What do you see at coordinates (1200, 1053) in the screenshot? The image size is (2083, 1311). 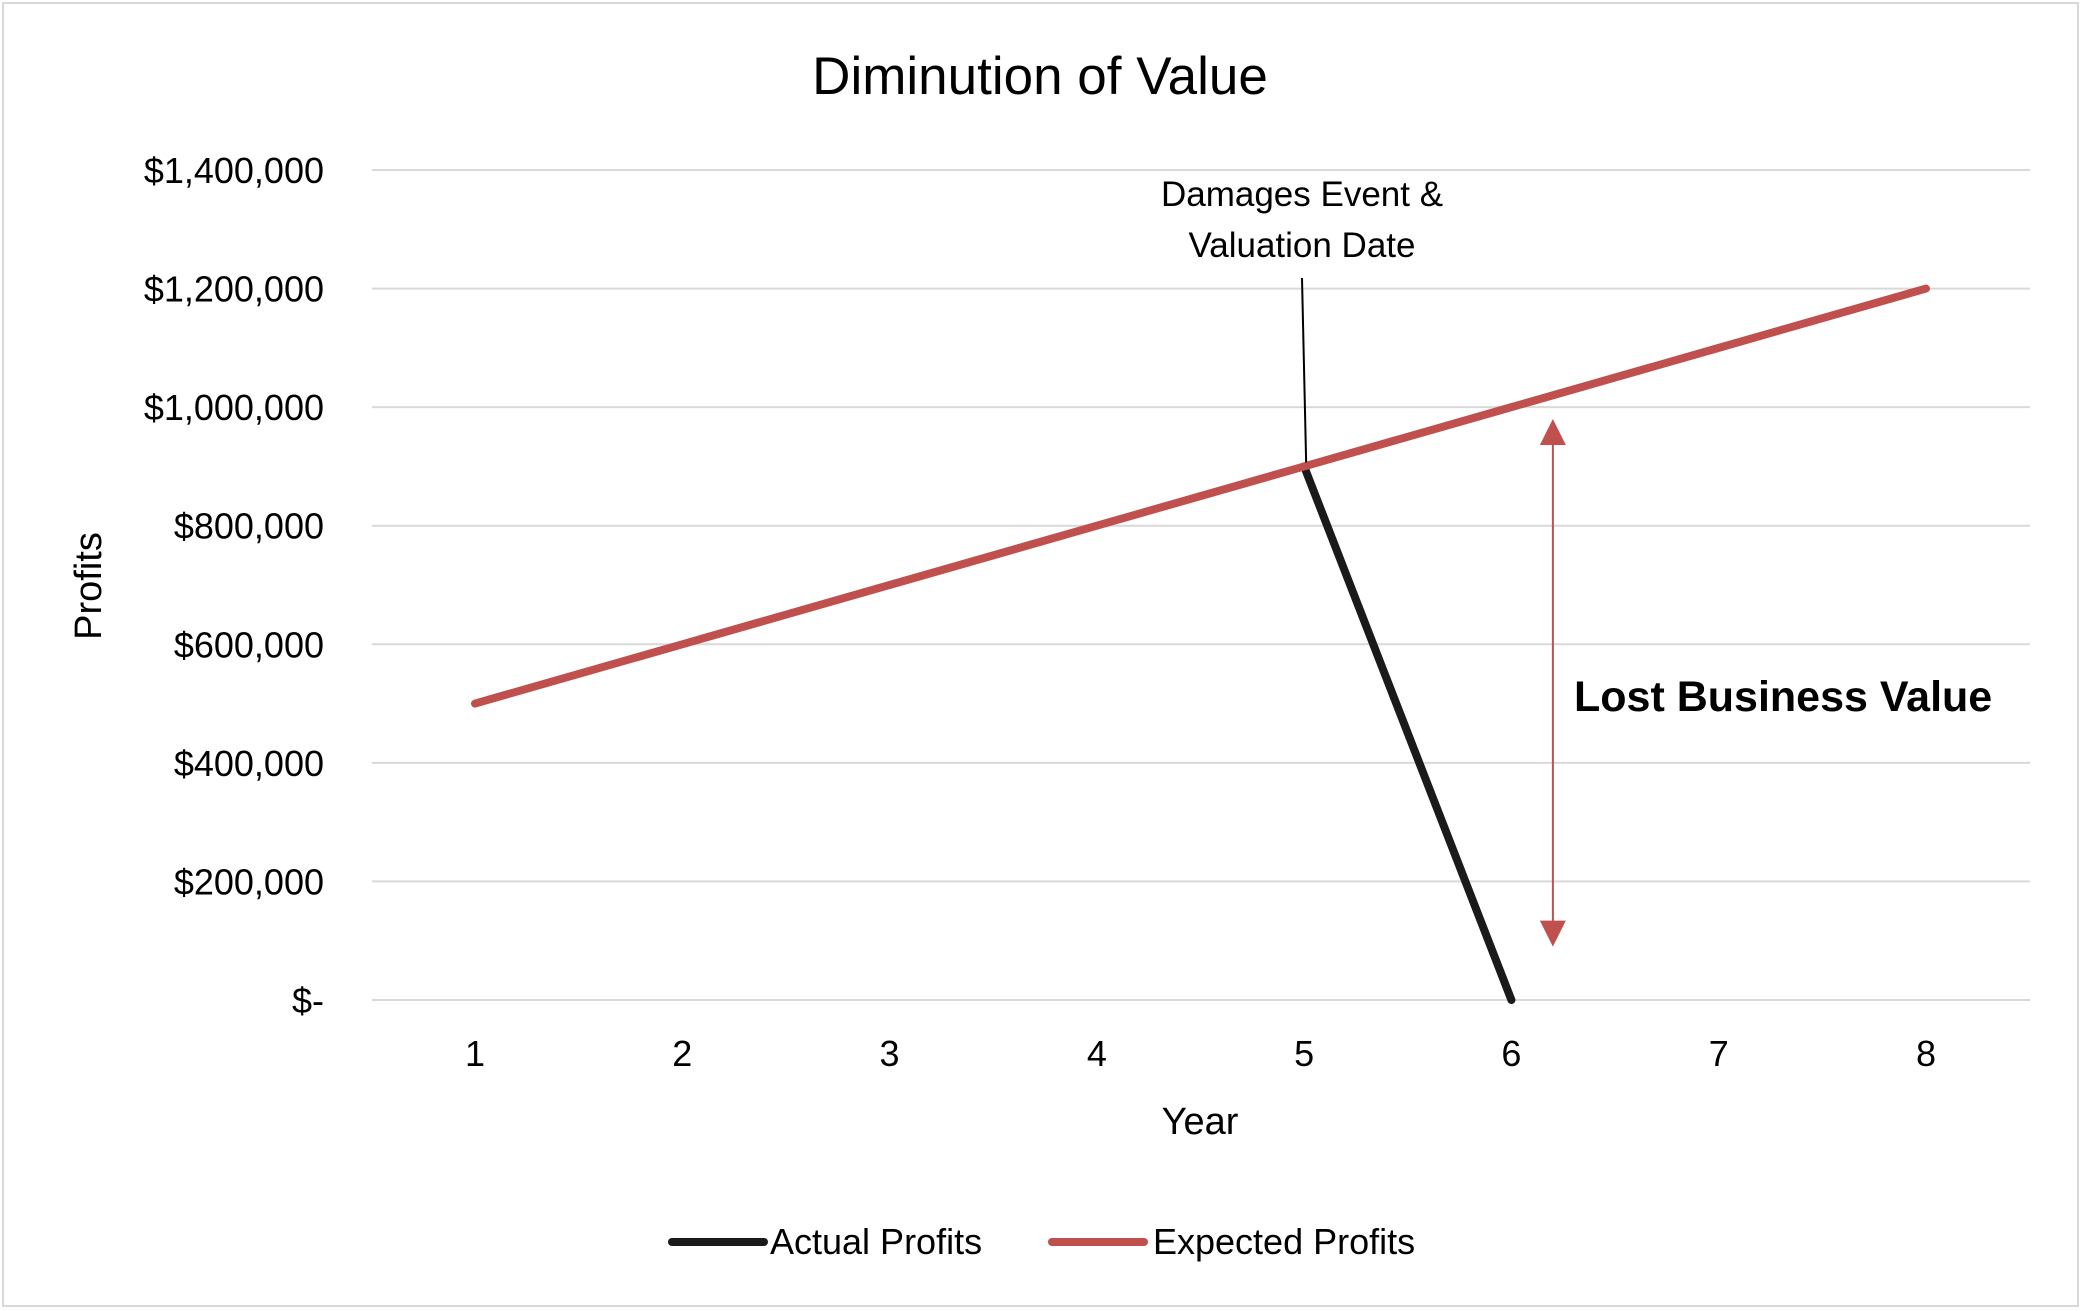 I see `x-axis-tick-labels: 1 2 3 4 5 6 7 8` at bounding box center [1200, 1053].